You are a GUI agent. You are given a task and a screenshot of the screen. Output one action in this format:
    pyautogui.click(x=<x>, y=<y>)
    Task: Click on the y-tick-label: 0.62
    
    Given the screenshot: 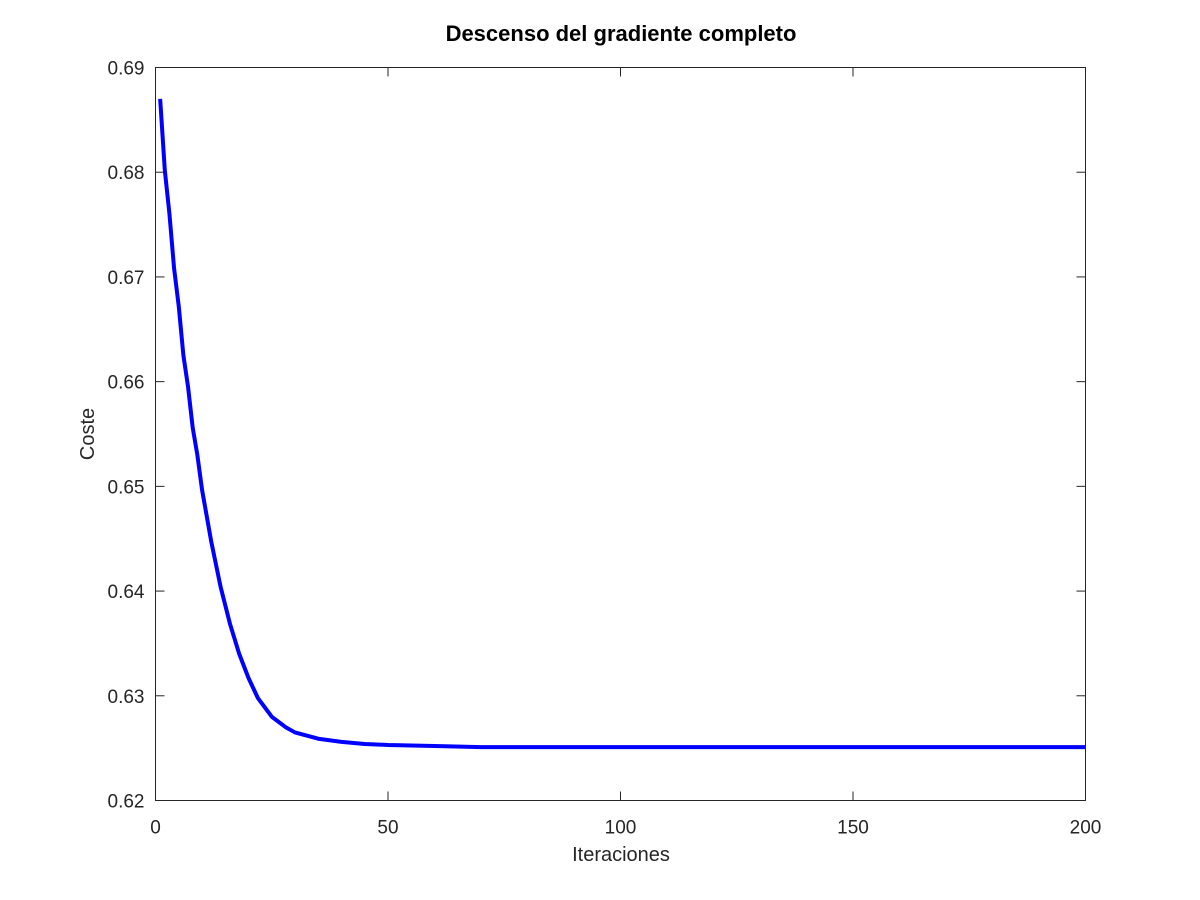 What is the action you would take?
    pyautogui.click(x=126, y=802)
    